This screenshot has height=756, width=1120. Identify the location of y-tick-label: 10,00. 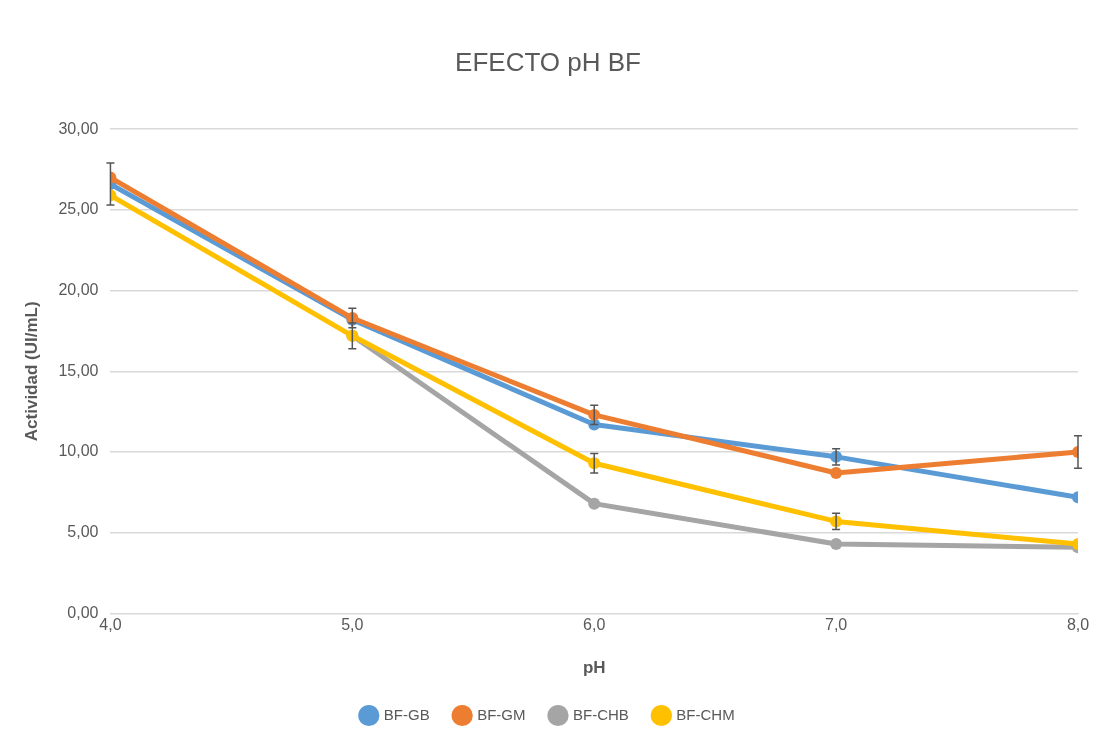
(78, 451).